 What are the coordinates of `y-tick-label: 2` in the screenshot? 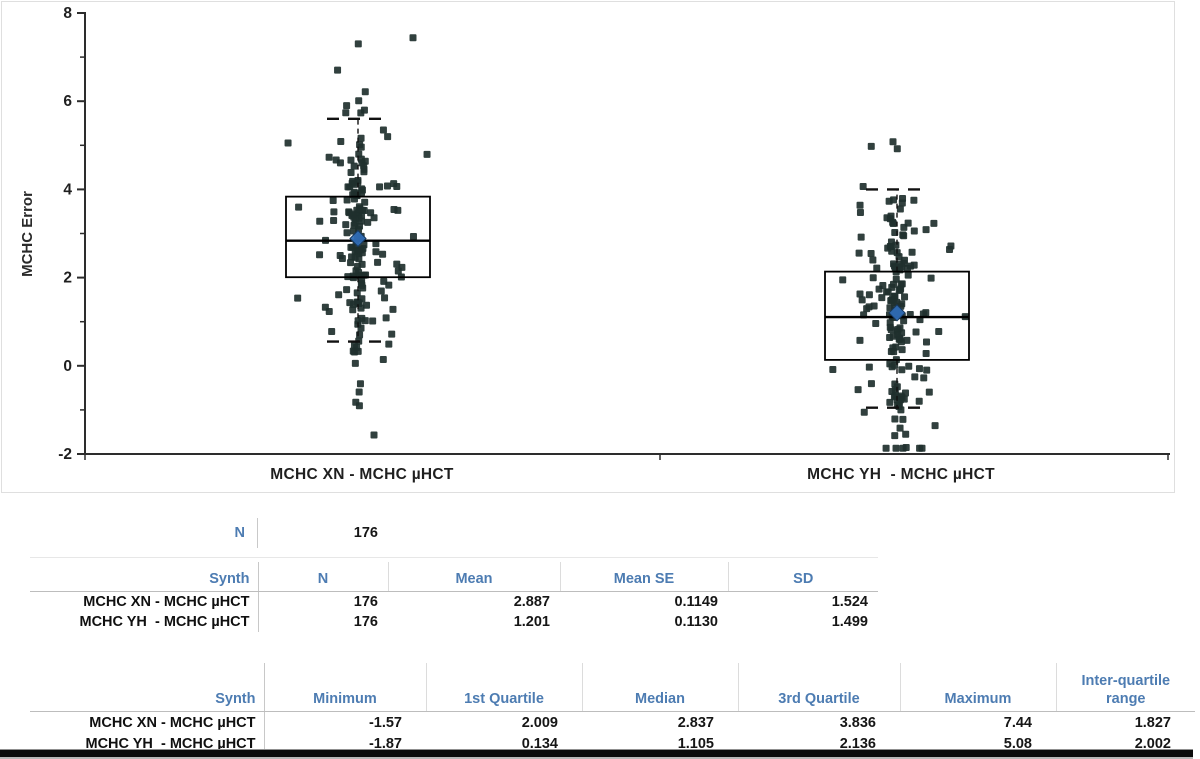 It's located at (67, 278).